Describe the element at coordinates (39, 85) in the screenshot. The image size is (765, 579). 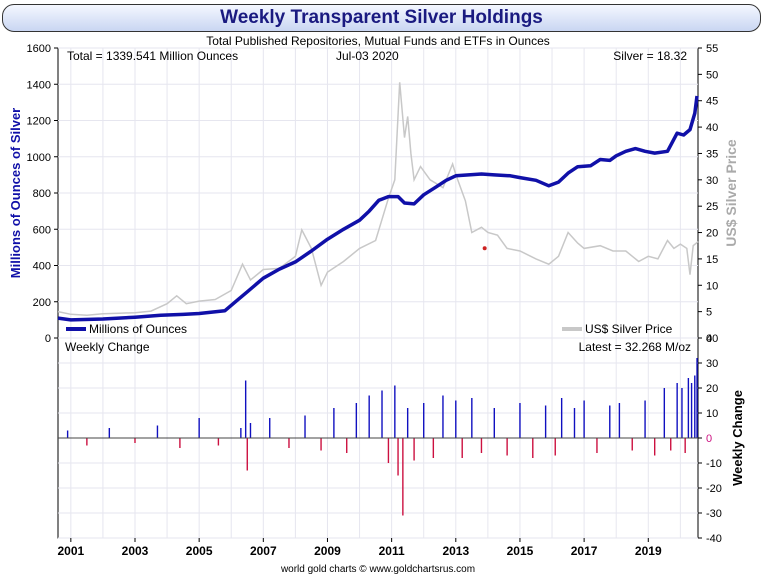
I see `y-tick-label: 1400` at that location.